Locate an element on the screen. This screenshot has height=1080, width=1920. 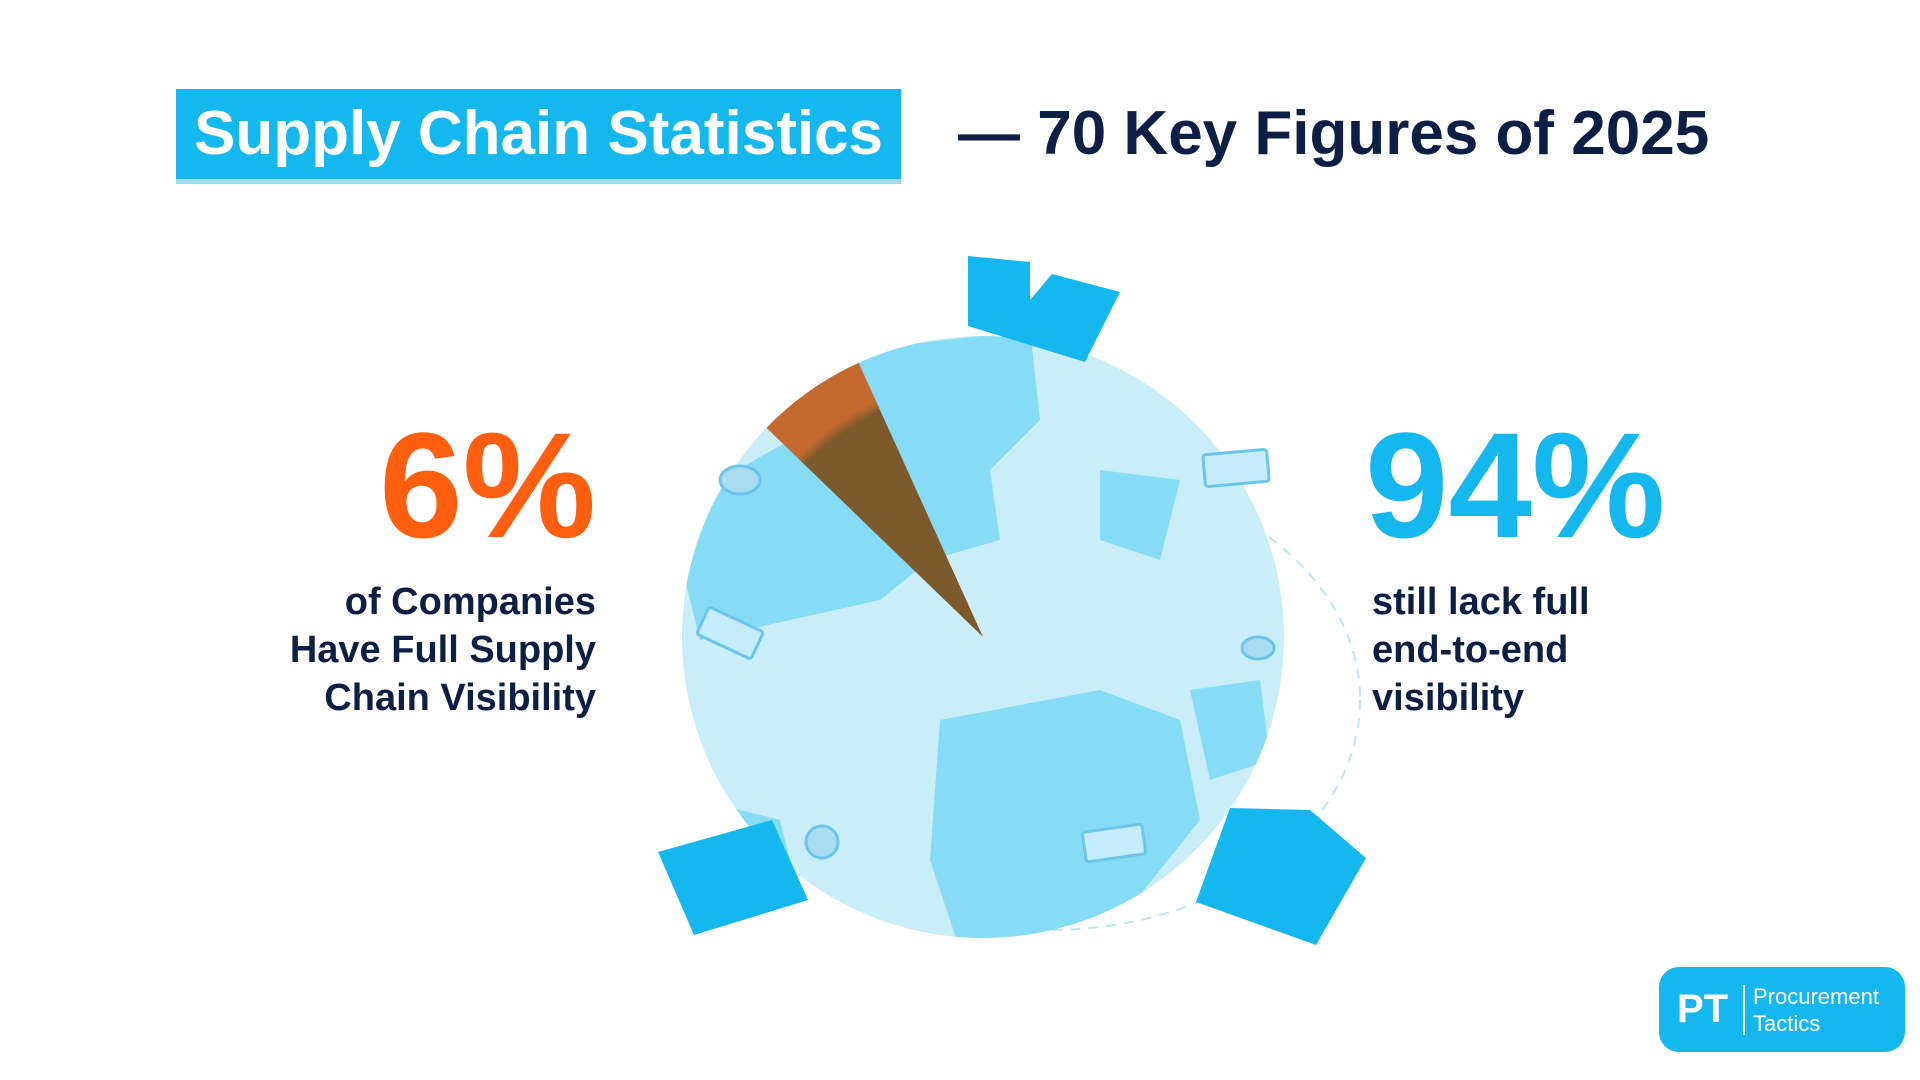
pie-slice is located at coordinates (874, 499).